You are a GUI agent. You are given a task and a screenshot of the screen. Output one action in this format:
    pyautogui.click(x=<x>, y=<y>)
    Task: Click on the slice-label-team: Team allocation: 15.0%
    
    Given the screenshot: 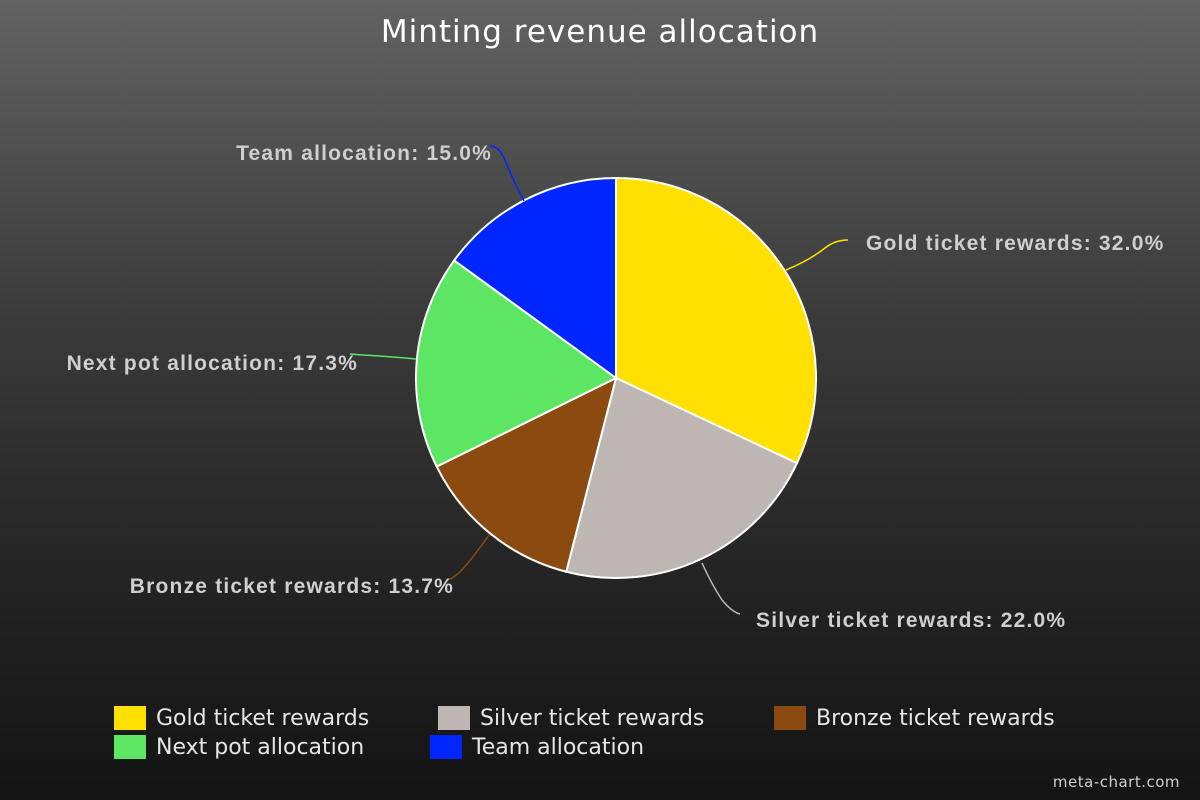 What is the action you would take?
    pyautogui.click(x=364, y=153)
    